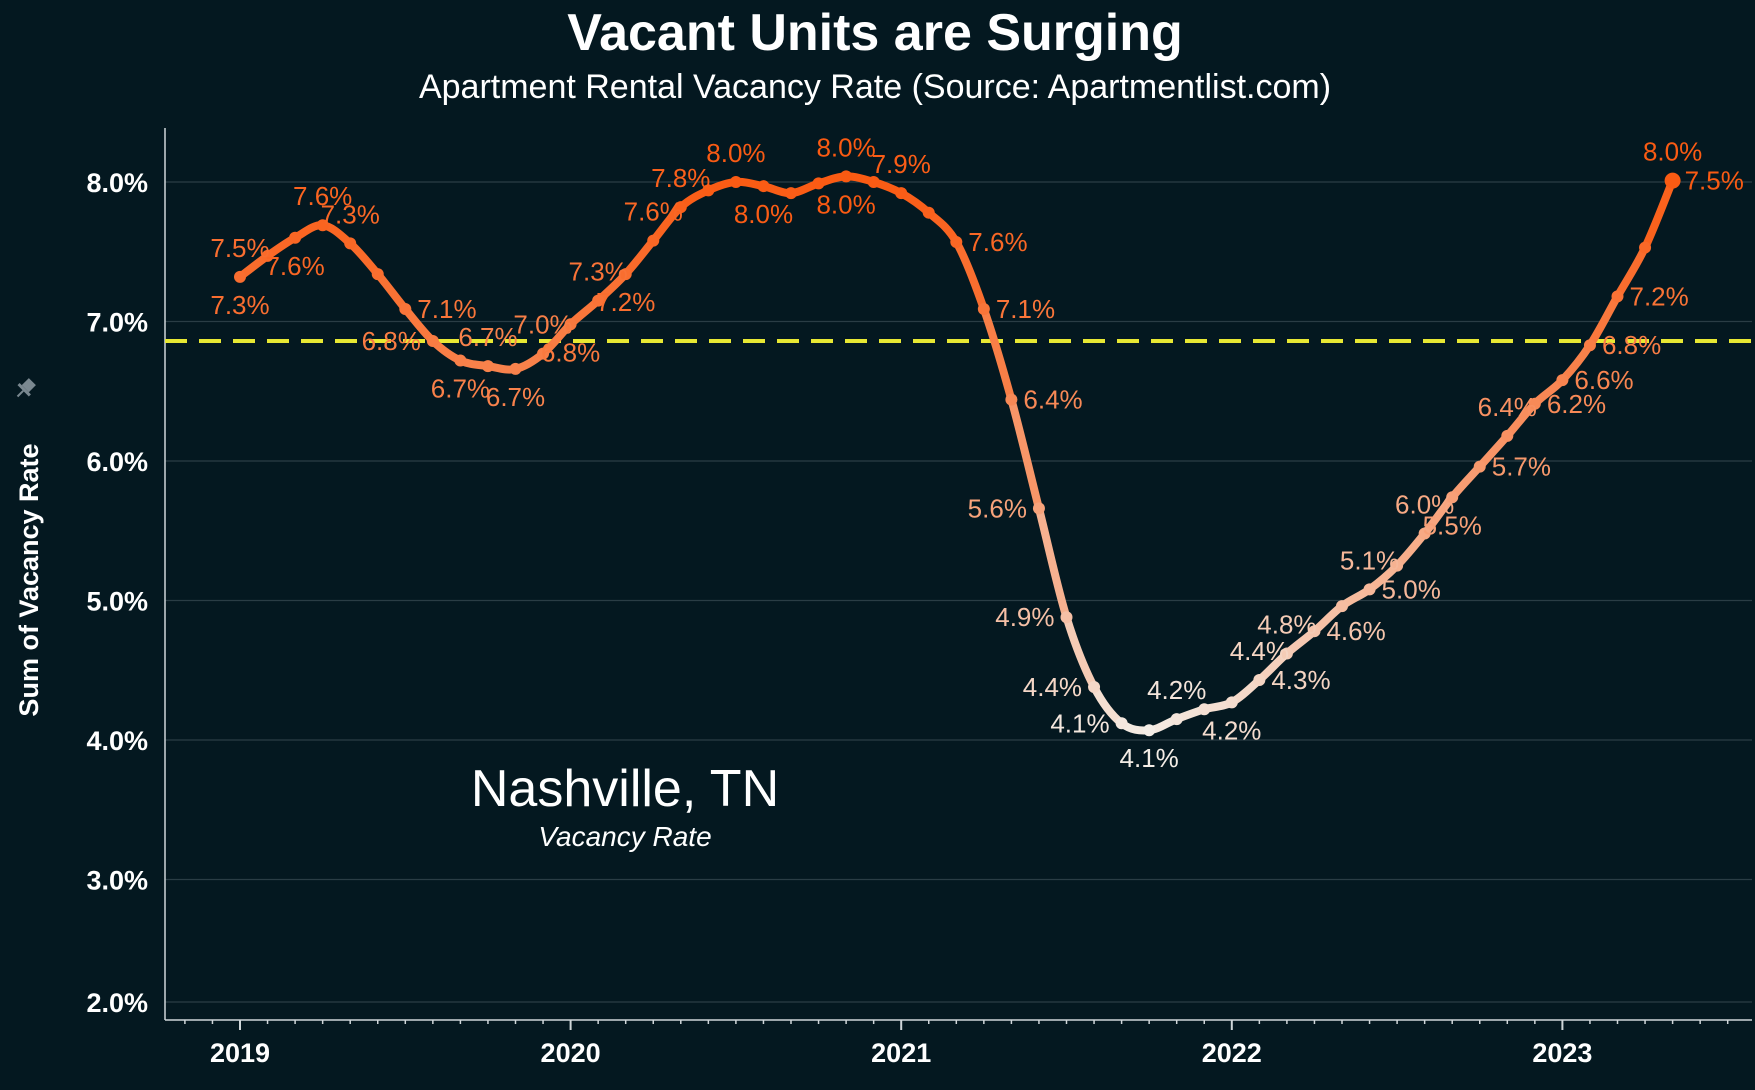 The image size is (1755, 1090). What do you see at coordinates (1231, 730) in the screenshot?
I see `data-label: 4.2%` at bounding box center [1231, 730].